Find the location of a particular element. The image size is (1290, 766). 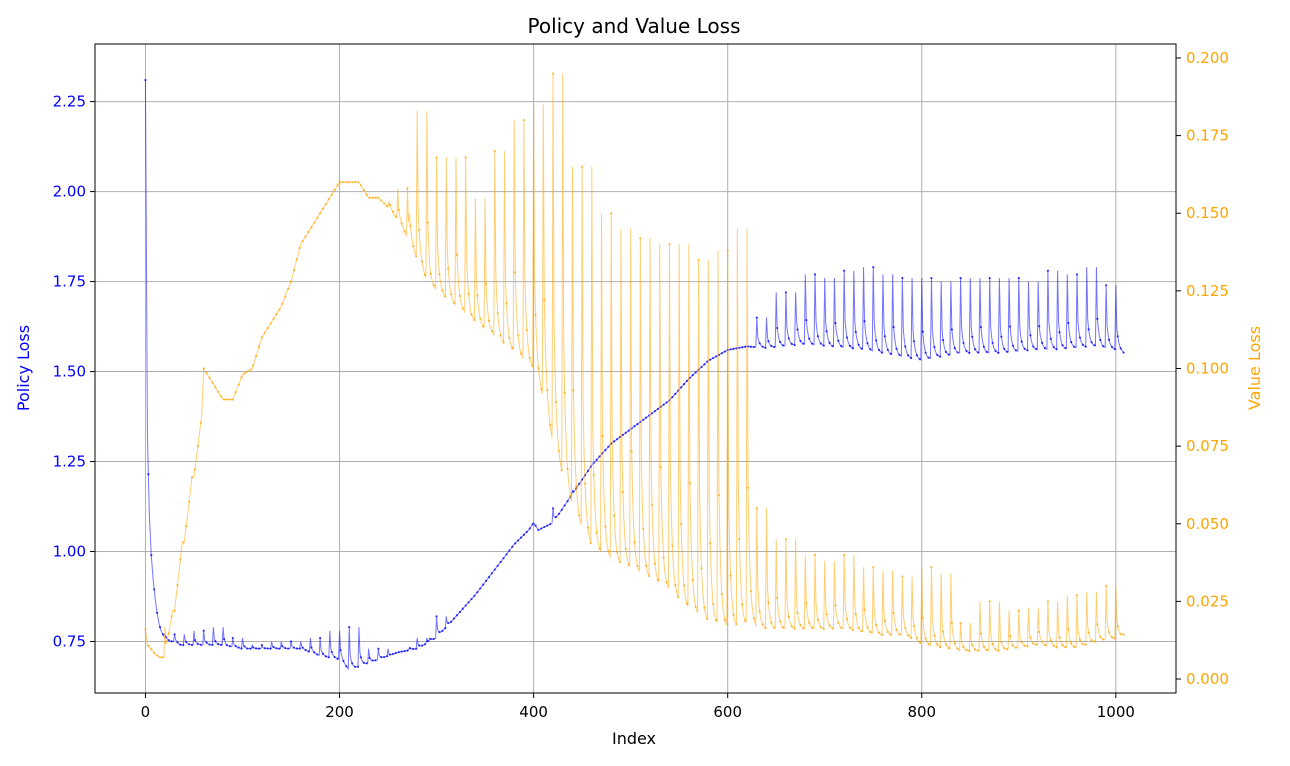

left-y-tick-label: 2.00 is located at coordinates (69, 192).